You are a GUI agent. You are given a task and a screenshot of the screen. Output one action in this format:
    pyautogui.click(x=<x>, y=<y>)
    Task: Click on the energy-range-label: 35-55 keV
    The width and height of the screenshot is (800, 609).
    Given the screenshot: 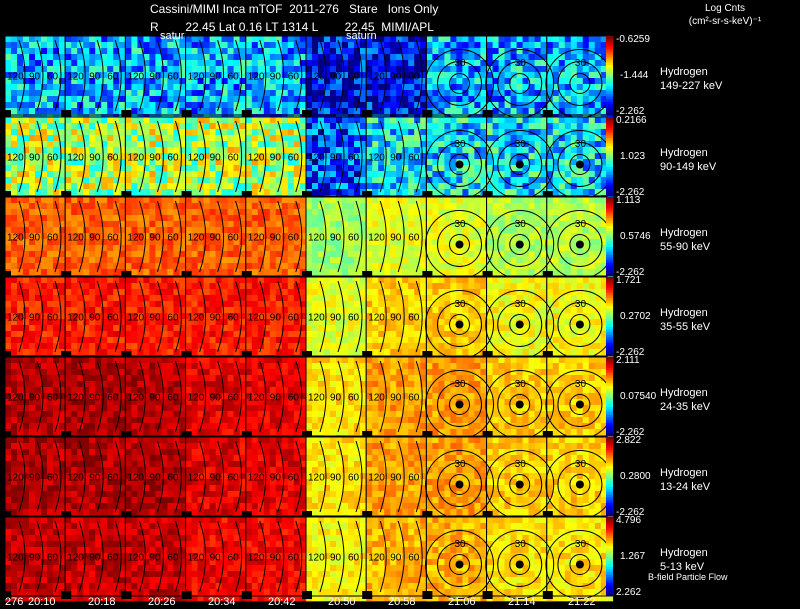 What is the action you would take?
    pyautogui.click(x=685, y=327)
    